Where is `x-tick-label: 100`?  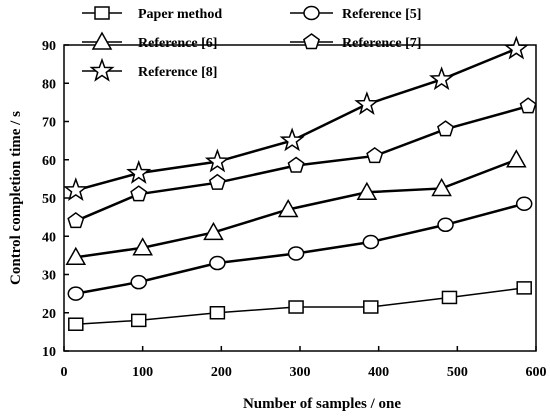 x-tick-label: 100 is located at coordinates (142, 372).